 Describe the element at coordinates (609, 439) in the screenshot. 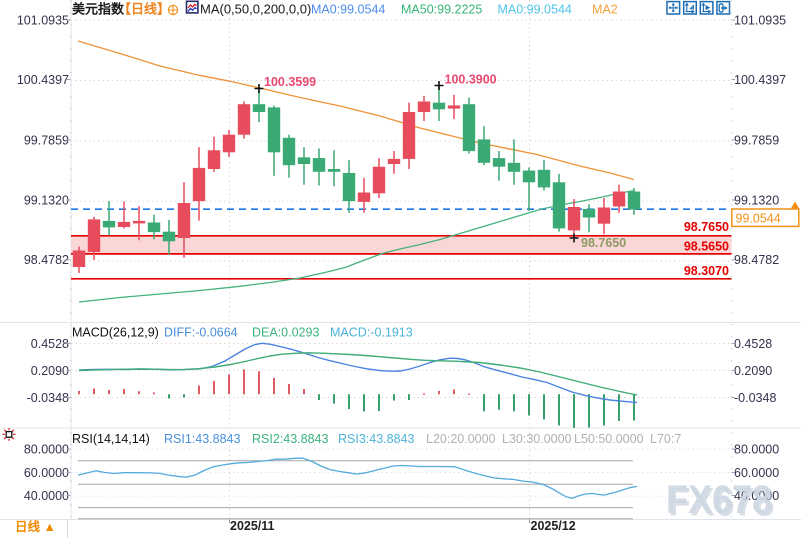

I see `svg-text: L50:50.0000` at that location.